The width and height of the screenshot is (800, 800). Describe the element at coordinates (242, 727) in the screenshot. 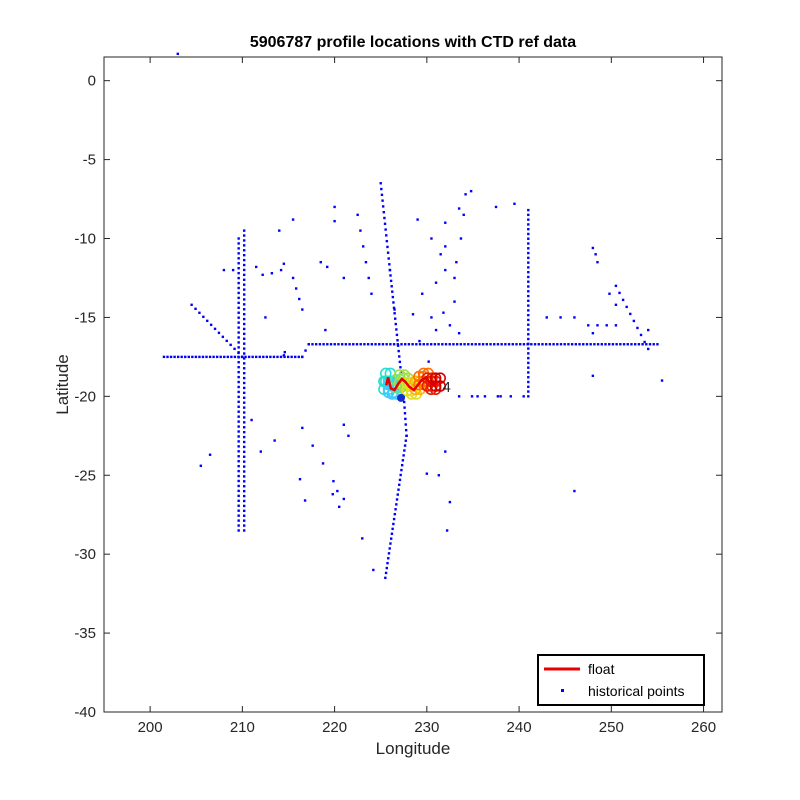

I see `x-tick-label: 210` at that location.